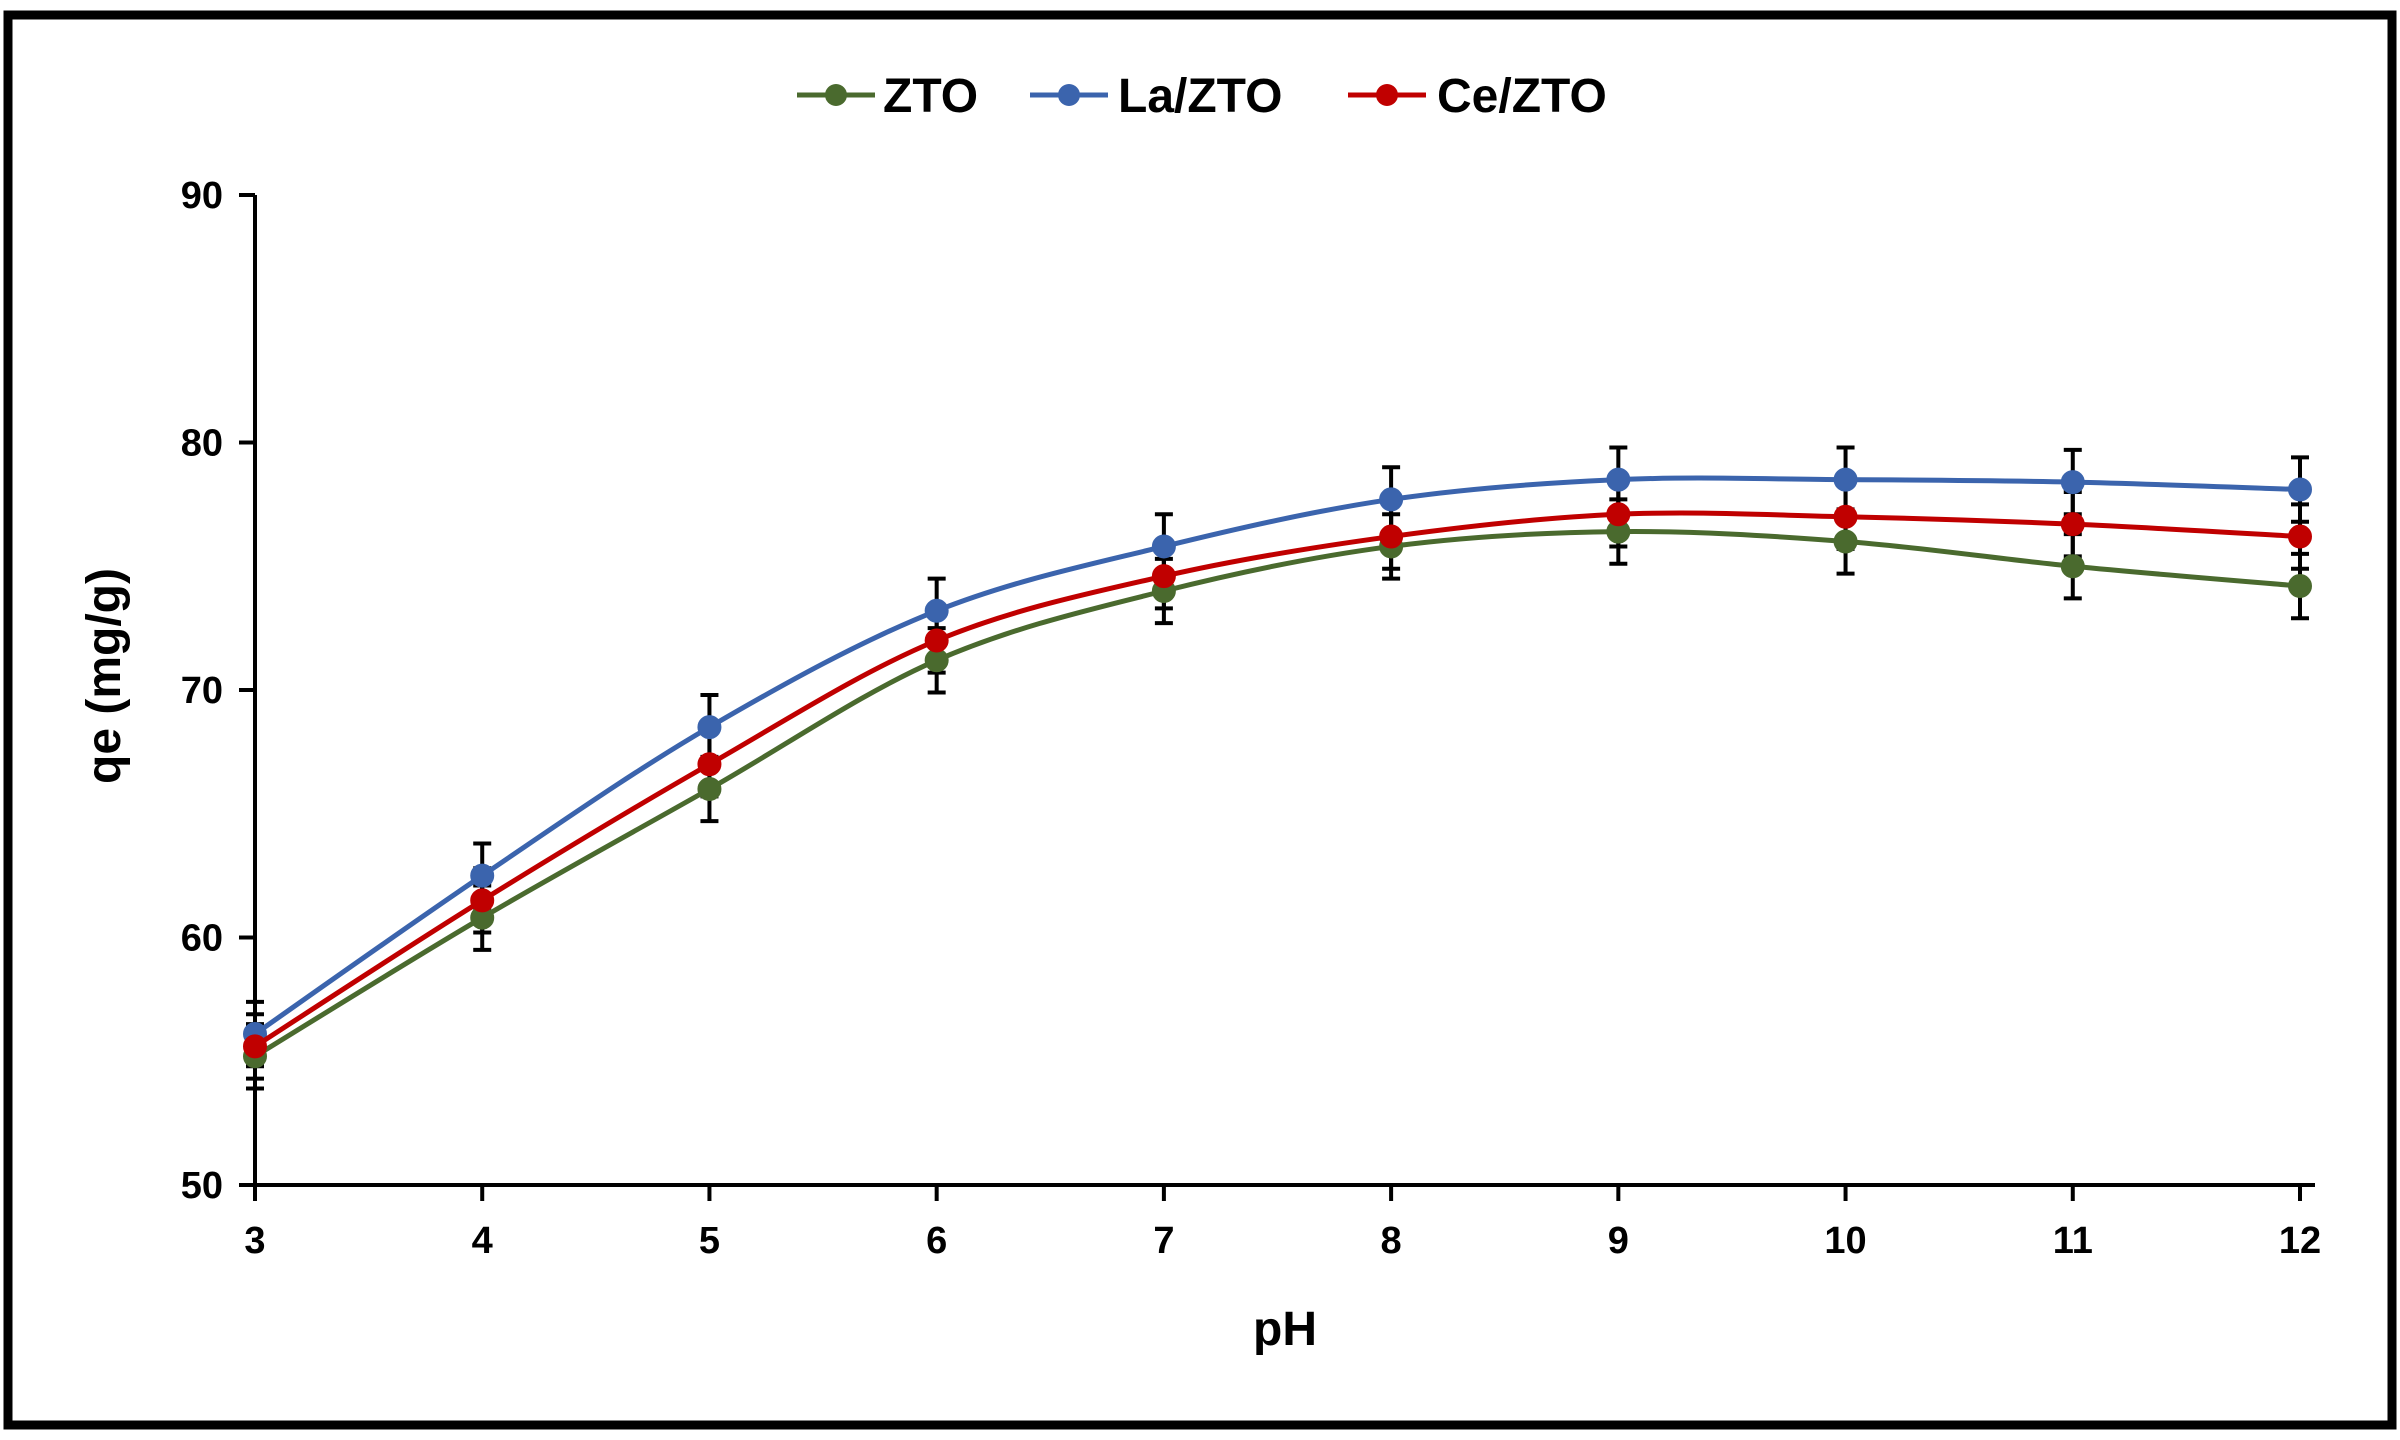  What do you see at coordinates (1163, 1241) in the screenshot?
I see `x-tick-label: 7` at bounding box center [1163, 1241].